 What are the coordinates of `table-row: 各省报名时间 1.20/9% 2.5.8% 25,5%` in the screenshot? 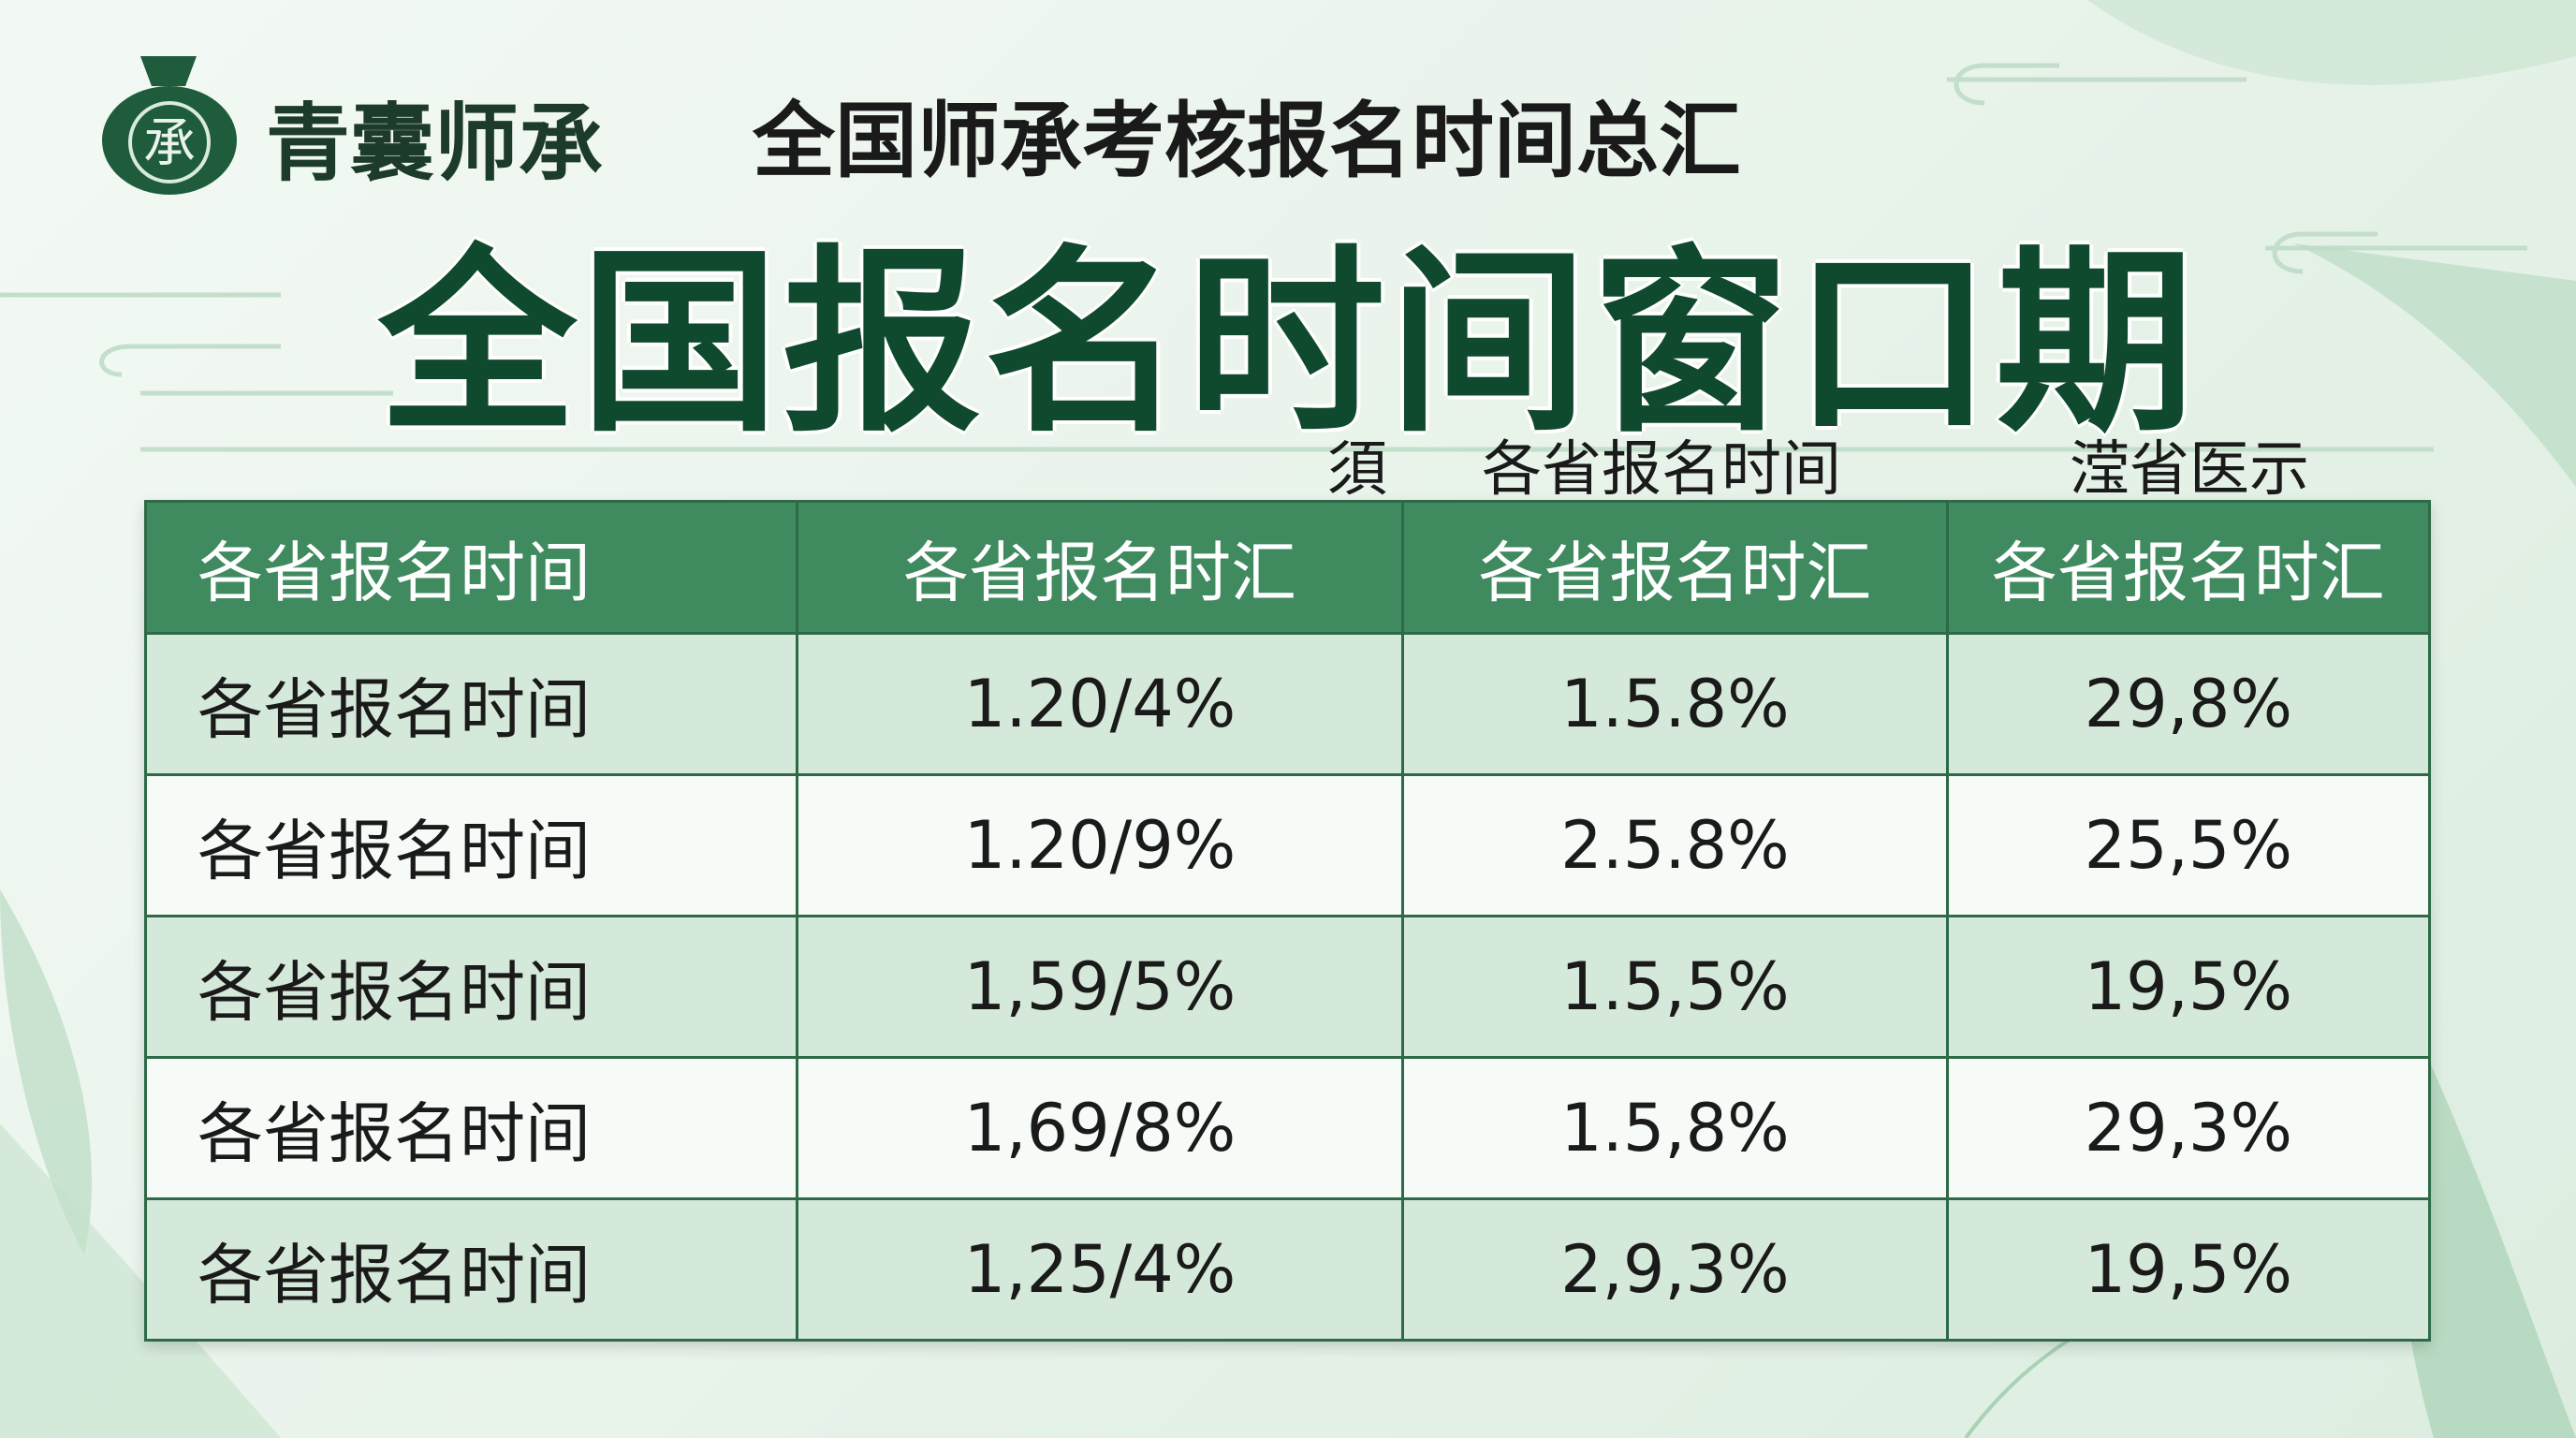 It's located at (1288, 845).